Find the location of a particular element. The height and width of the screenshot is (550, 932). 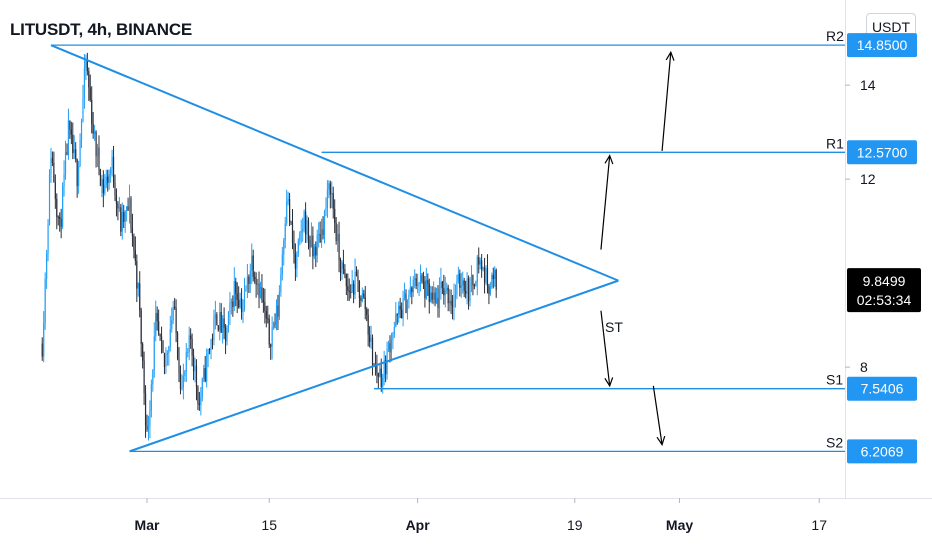

level-name-s2: S2 is located at coordinates (834, 442).